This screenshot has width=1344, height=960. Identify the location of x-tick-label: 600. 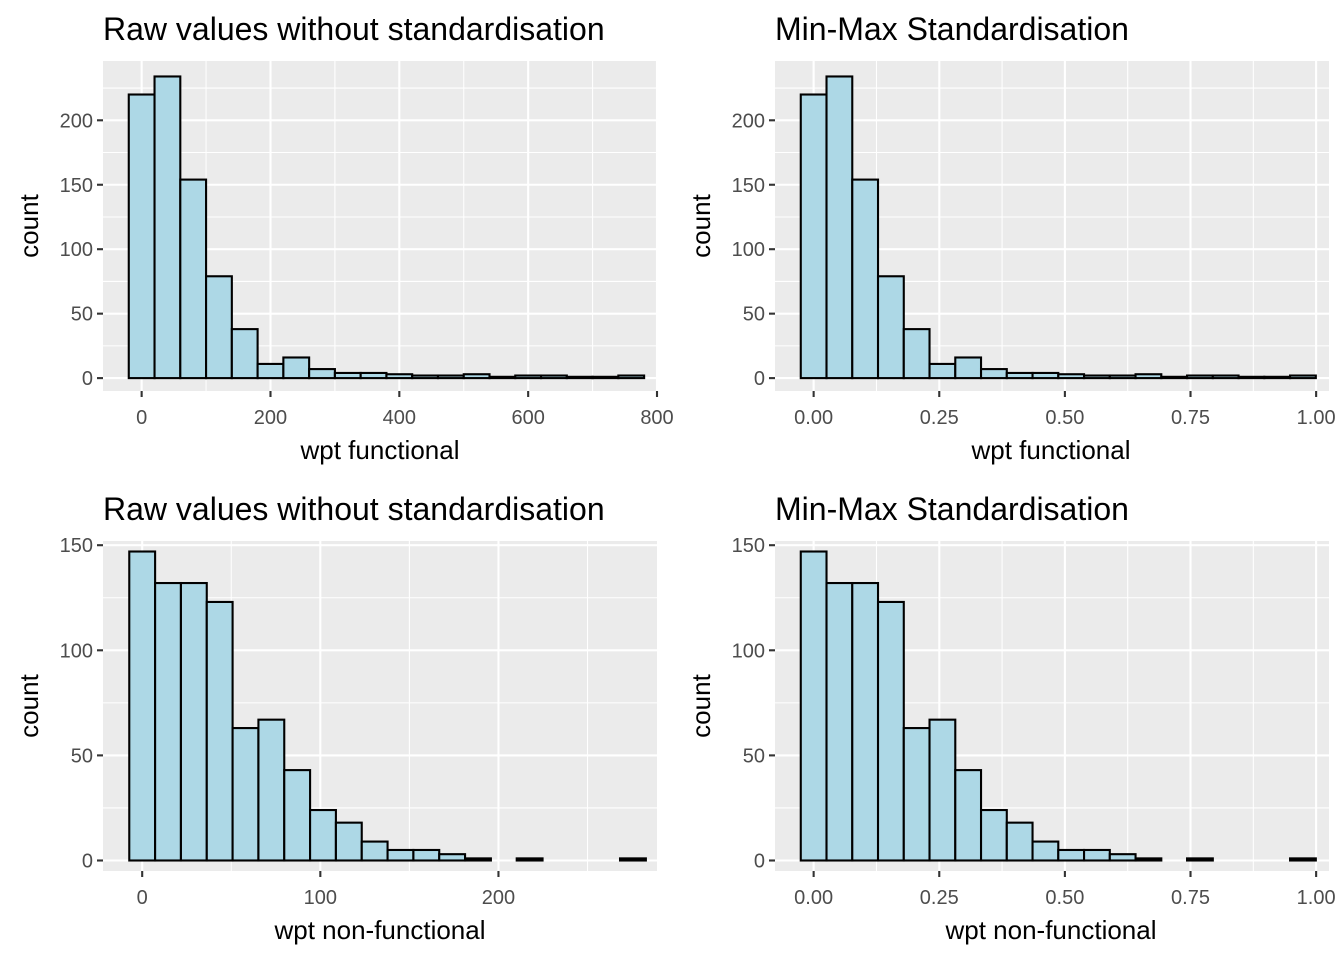
(527, 418).